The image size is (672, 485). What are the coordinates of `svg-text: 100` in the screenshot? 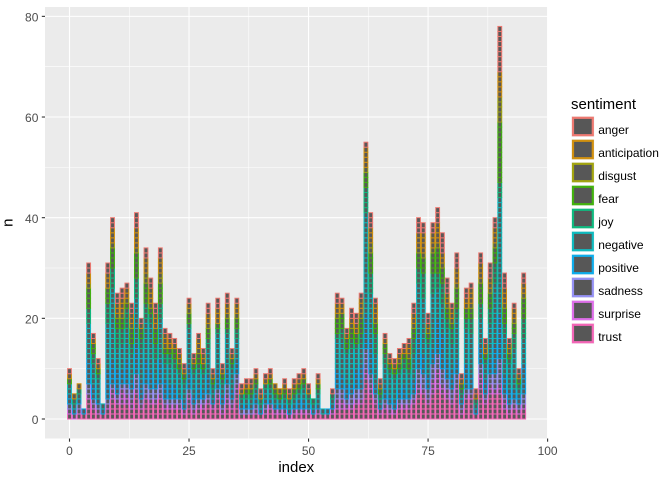 It's located at (548, 451).